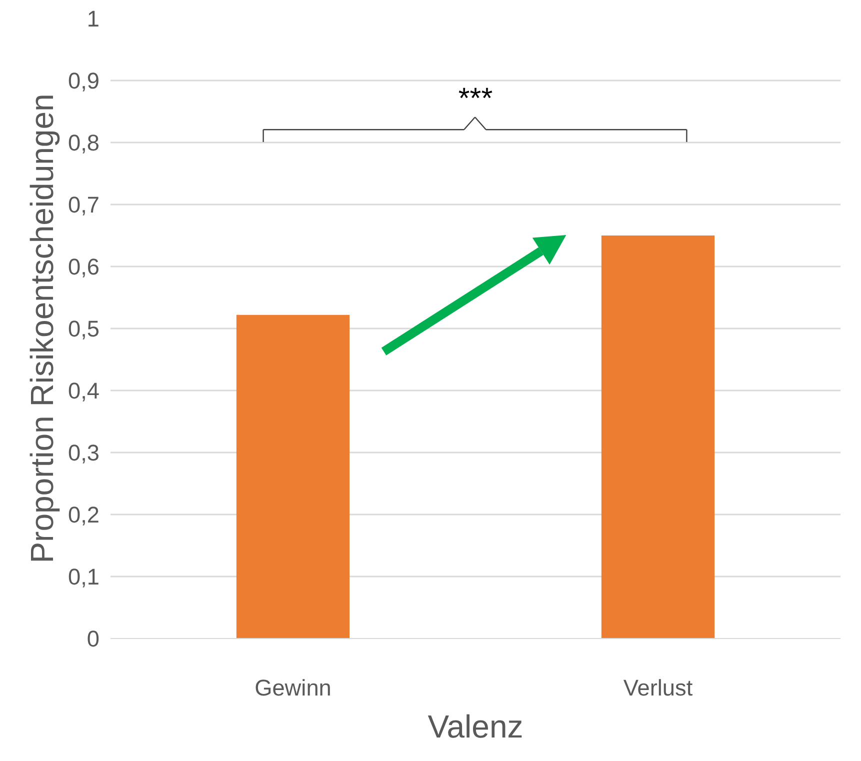 This screenshot has width=861, height=761. What do you see at coordinates (84, 267) in the screenshot?
I see `y-tick-label: 0,6` at bounding box center [84, 267].